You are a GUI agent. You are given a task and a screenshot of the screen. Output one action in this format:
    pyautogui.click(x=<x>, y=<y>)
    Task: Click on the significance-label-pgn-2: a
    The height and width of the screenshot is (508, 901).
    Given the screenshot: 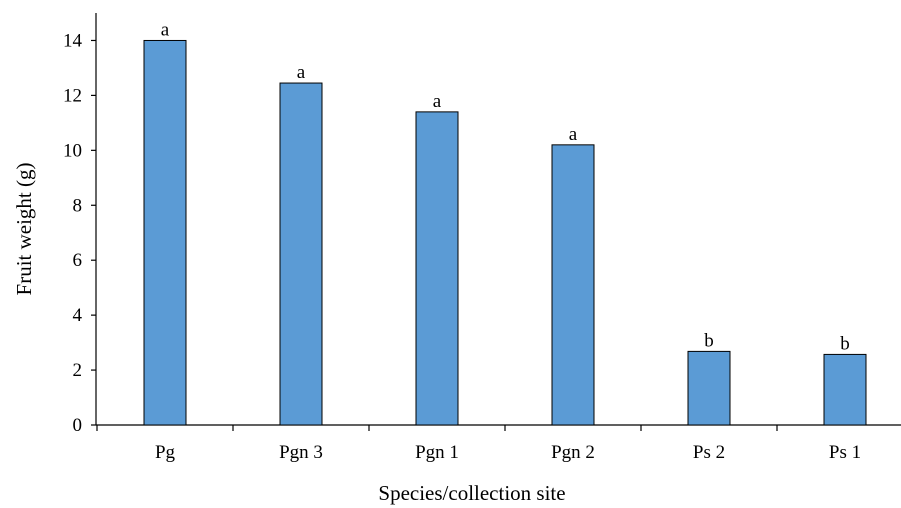 What is the action you would take?
    pyautogui.click(x=573, y=134)
    